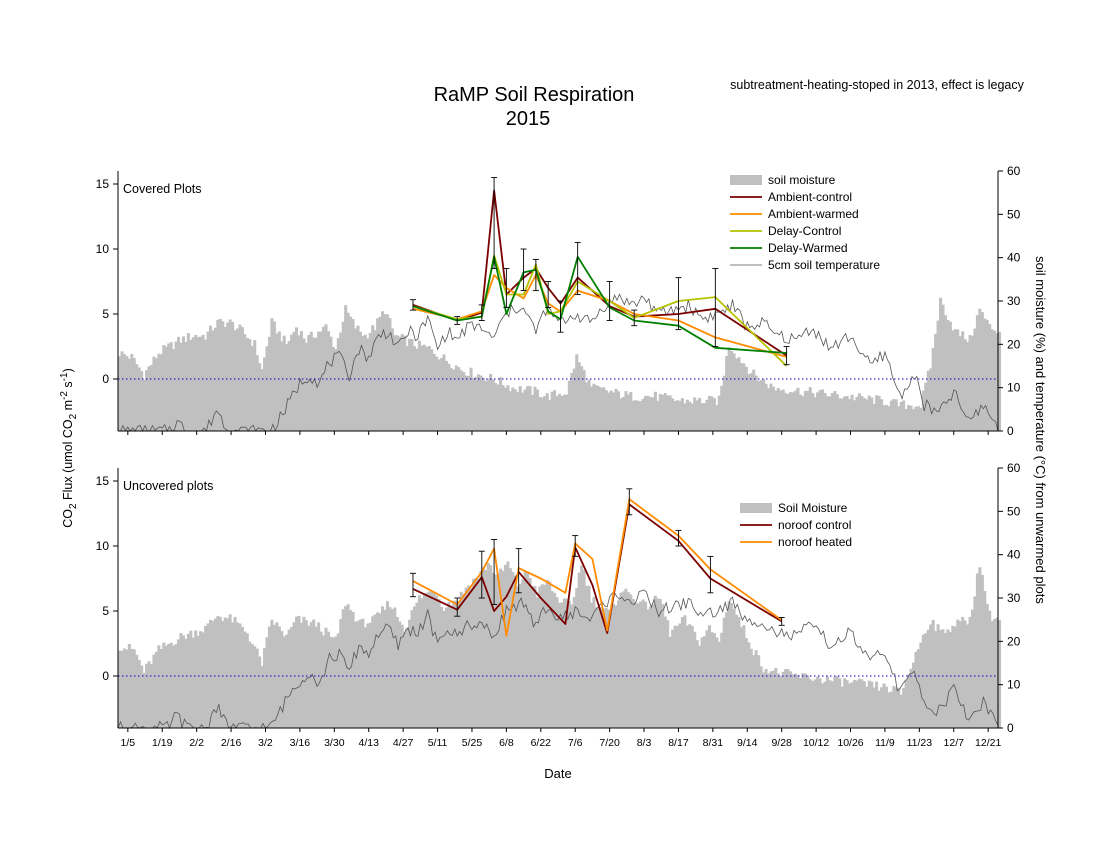 This screenshot has height=850, width=1098. I want to click on x-tick-label: 3/16, so click(300, 743).